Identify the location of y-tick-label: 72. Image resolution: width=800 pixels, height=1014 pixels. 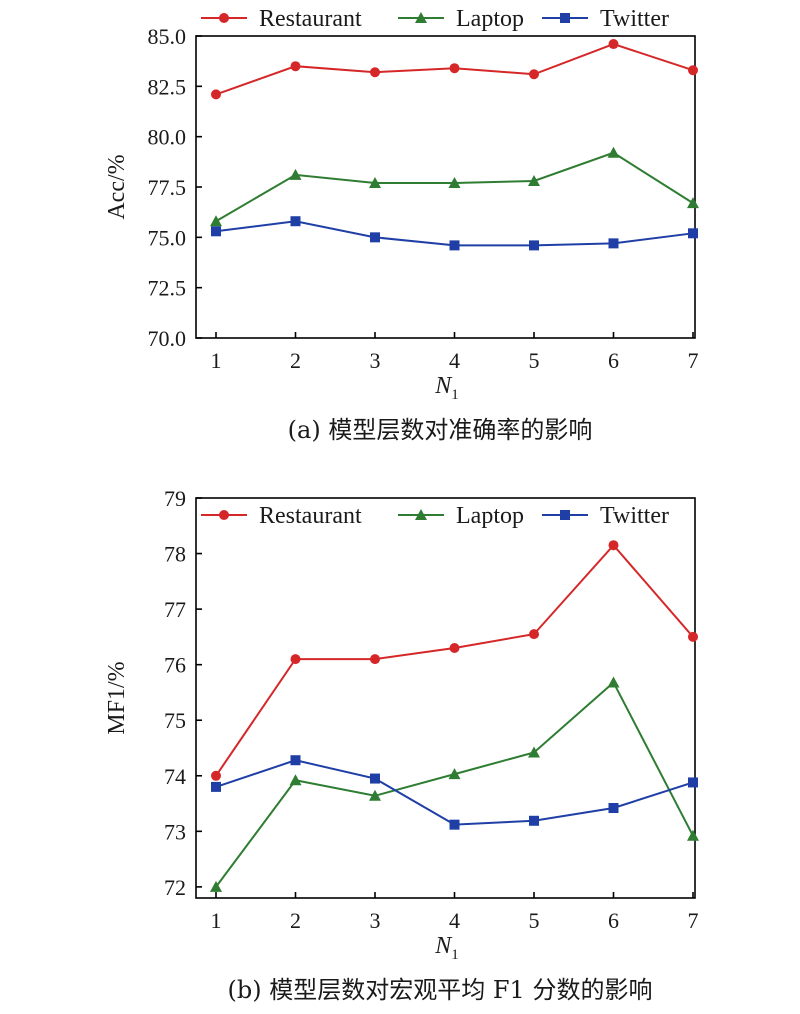
(175, 887).